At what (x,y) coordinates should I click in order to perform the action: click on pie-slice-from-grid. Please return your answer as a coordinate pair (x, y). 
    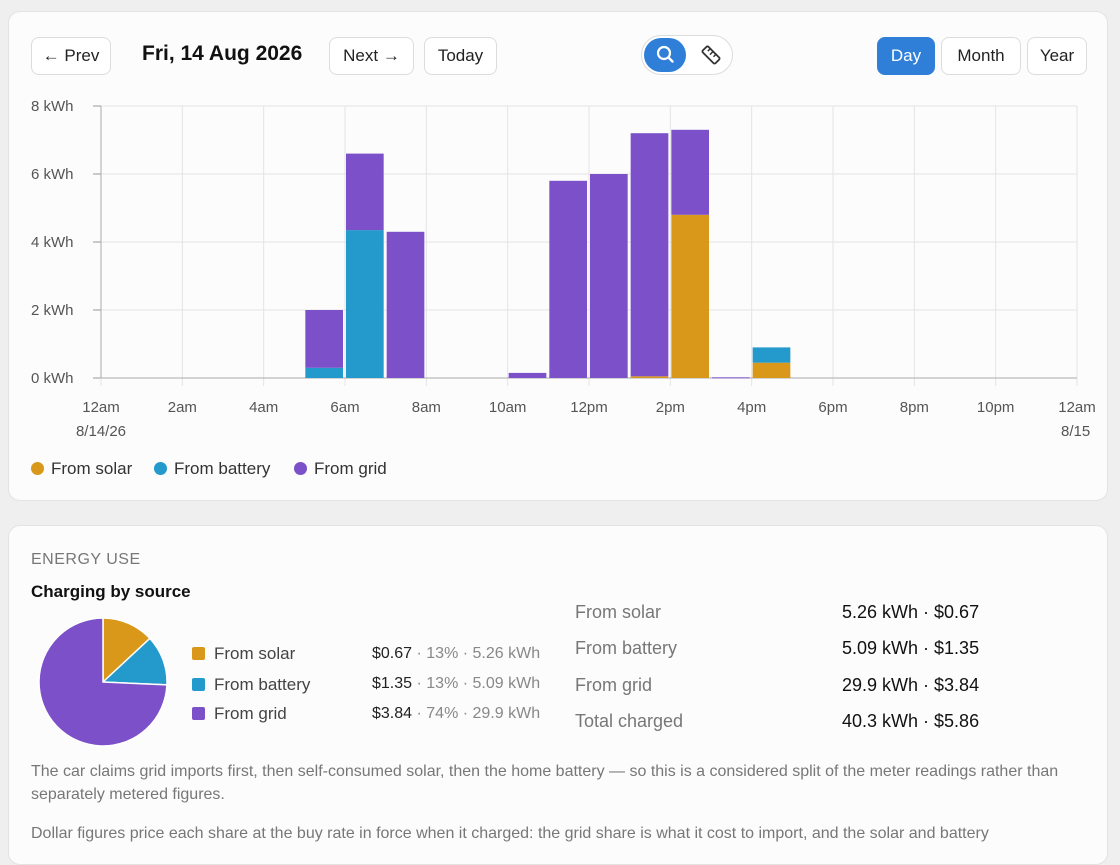
    Looking at the image, I should click on (103, 682).